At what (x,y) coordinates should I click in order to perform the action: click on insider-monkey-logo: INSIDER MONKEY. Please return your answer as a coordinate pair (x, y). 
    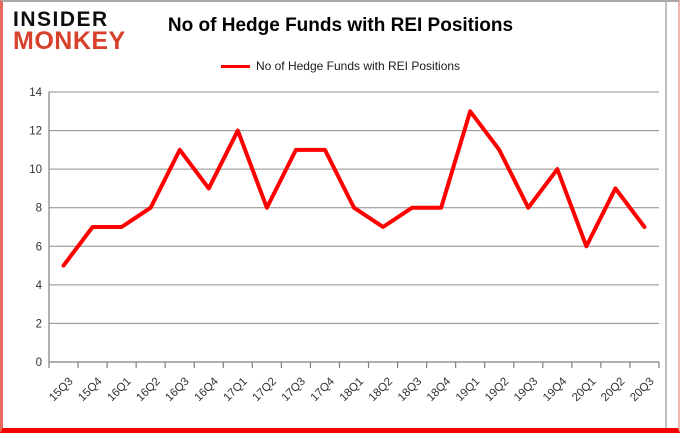
    Looking at the image, I should click on (69, 31).